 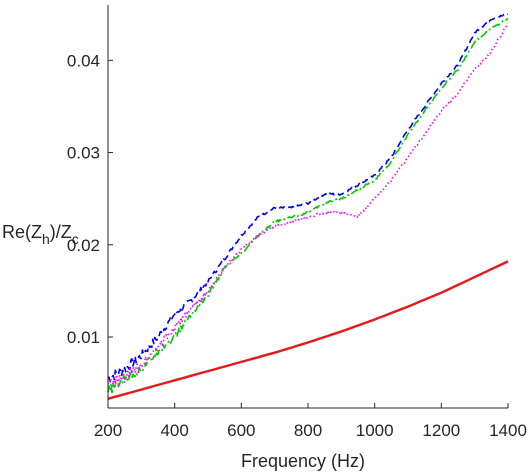 What do you see at coordinates (46, 239) in the screenshot?
I see `y-label-sub-h: h` at bounding box center [46, 239].